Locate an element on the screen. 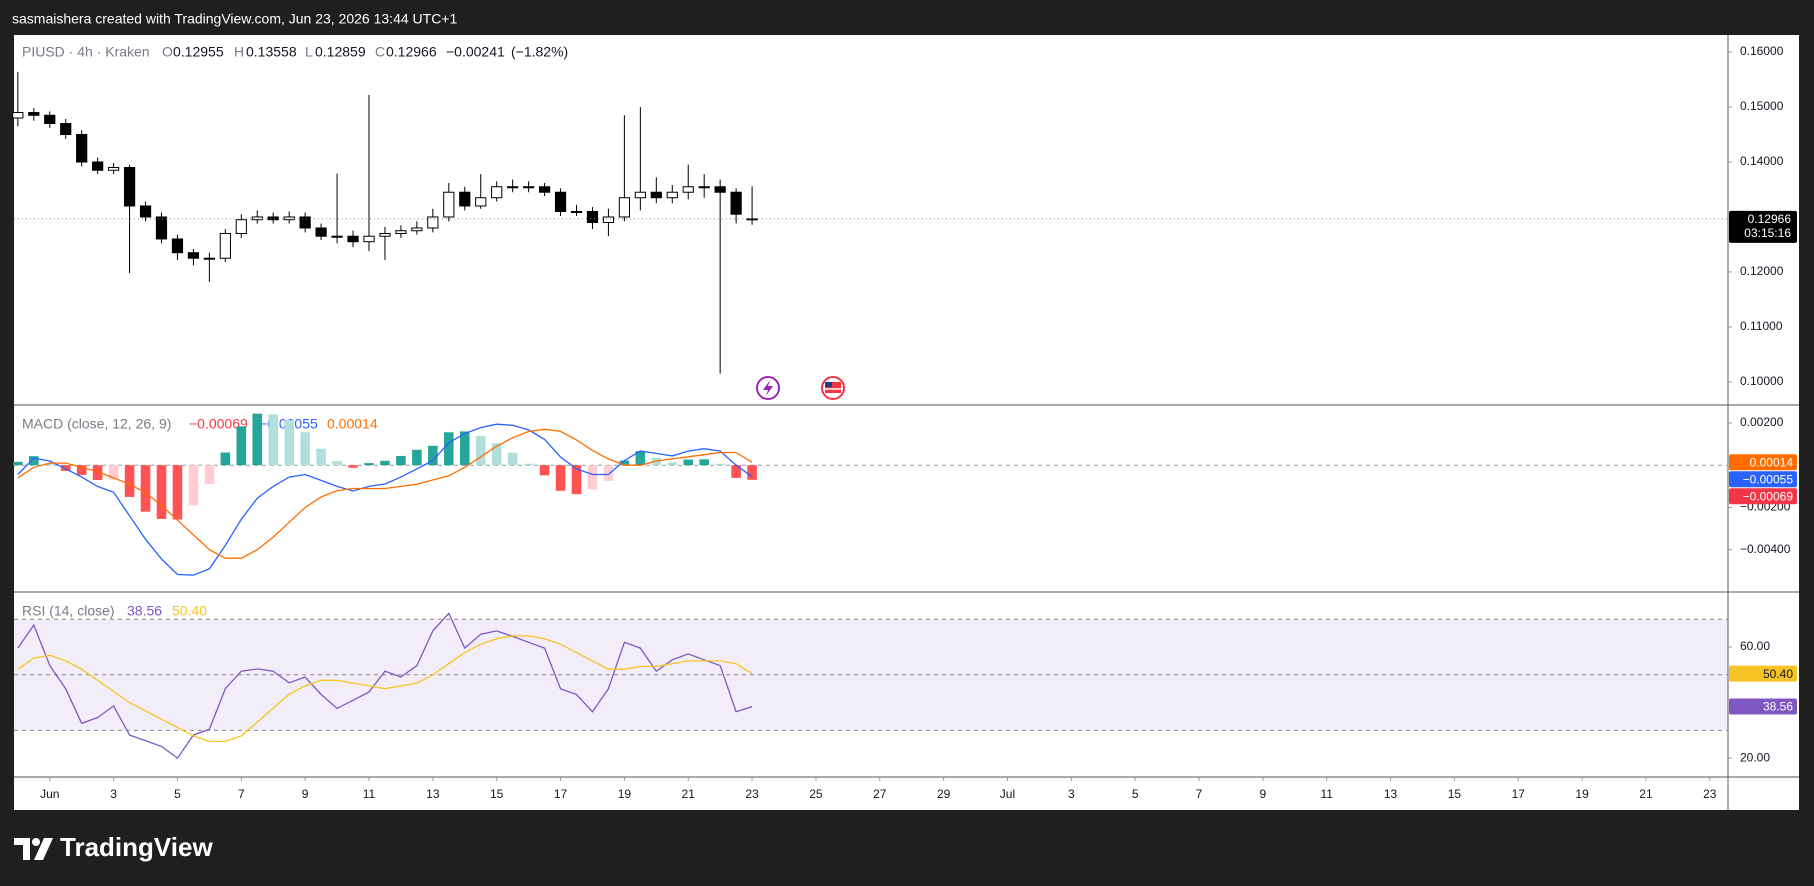  legend-key: L is located at coordinates (309, 52).